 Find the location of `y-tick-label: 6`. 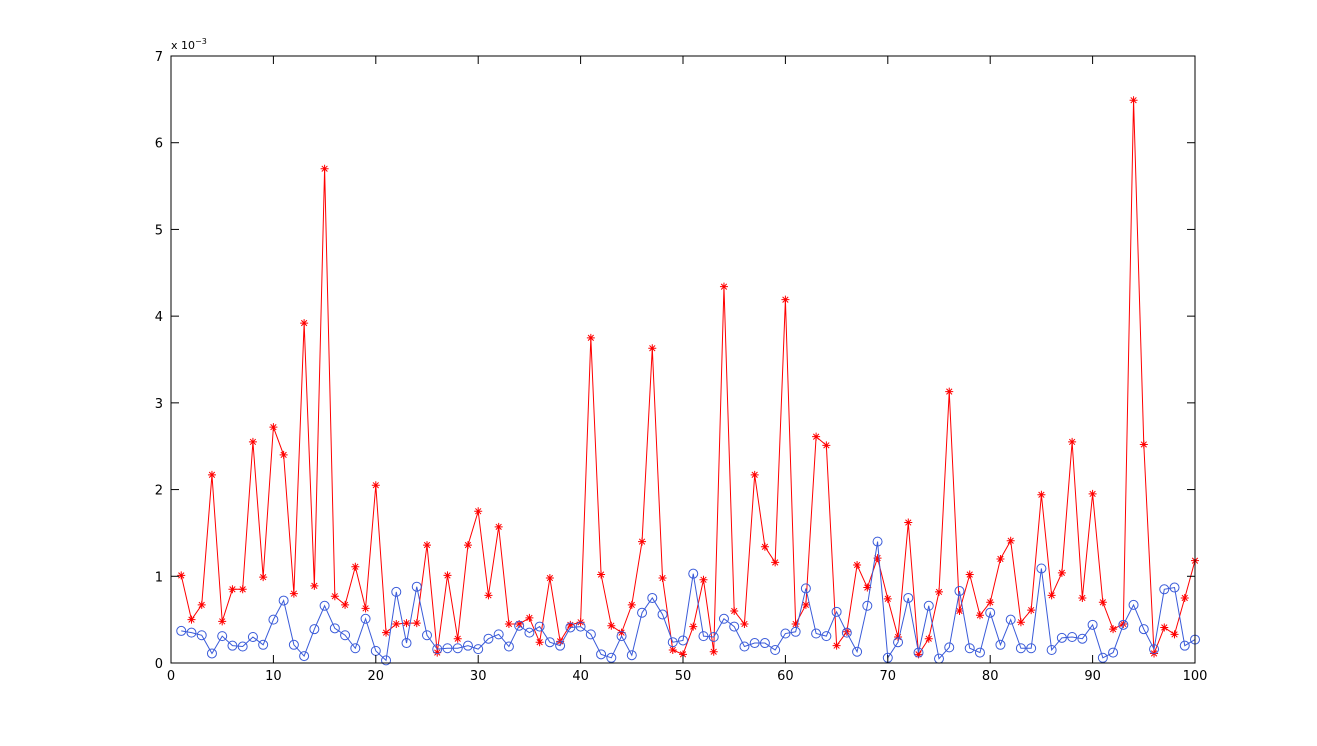

y-tick-label: 6 is located at coordinates (159, 144).